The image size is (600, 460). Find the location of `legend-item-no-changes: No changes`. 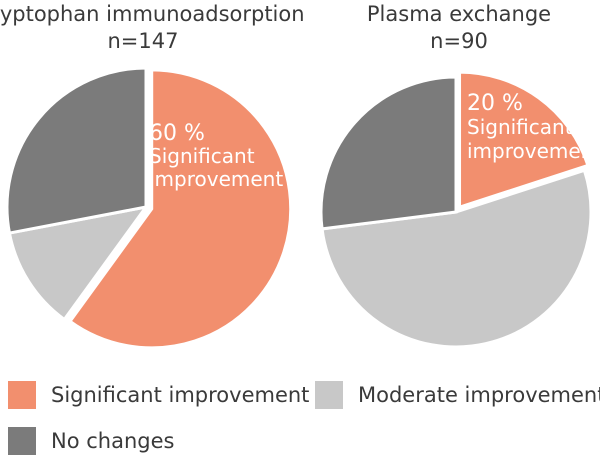

legend-item-no-changes: No changes is located at coordinates (91, 441).